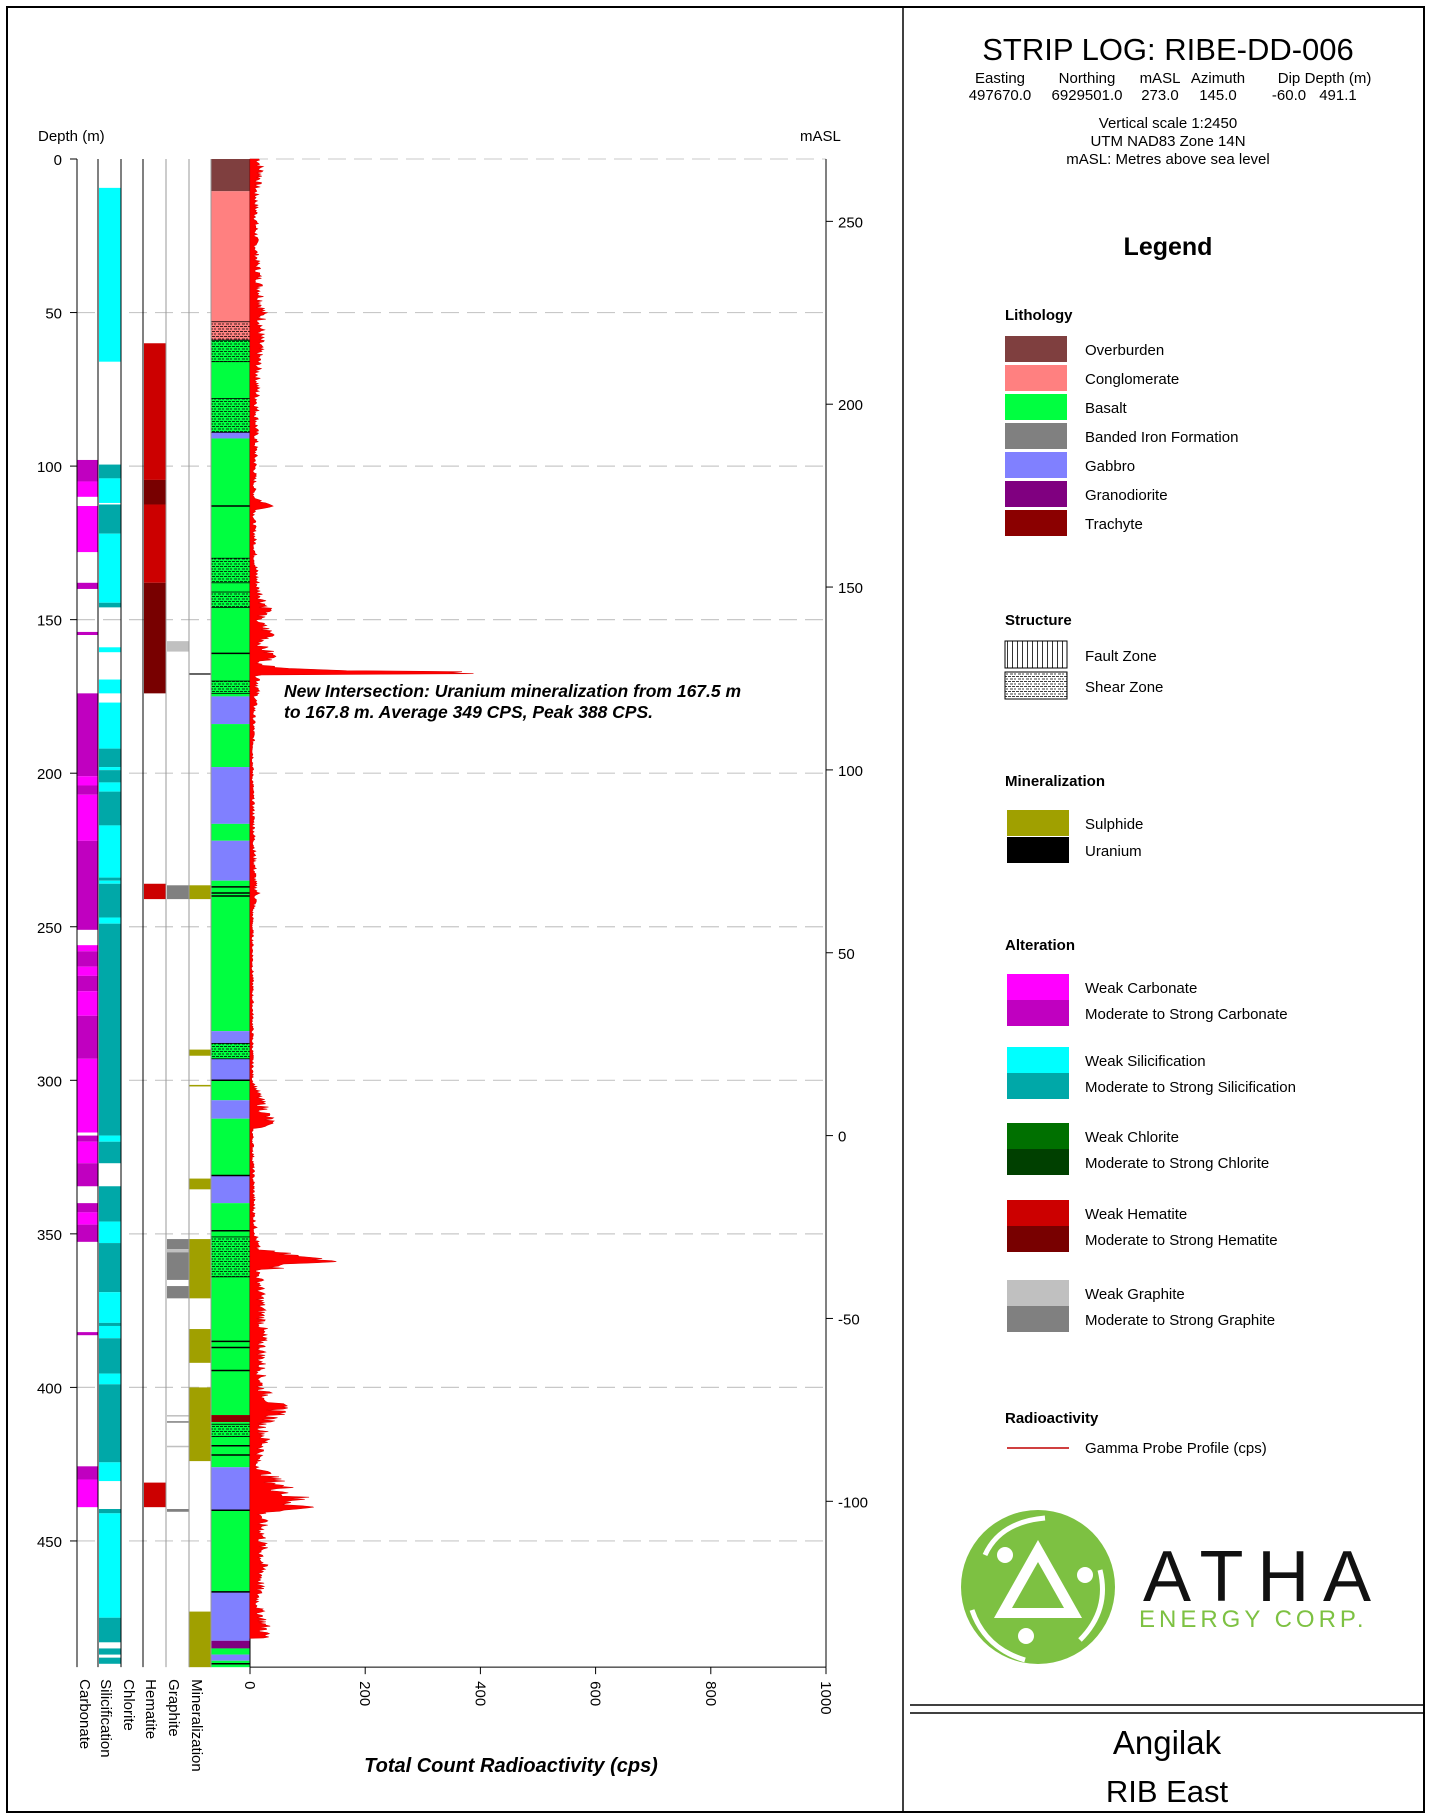 This screenshot has height=1819, width=1431. What do you see at coordinates (850, 405) in the screenshot?
I see `masl-tick-label: 200` at bounding box center [850, 405].